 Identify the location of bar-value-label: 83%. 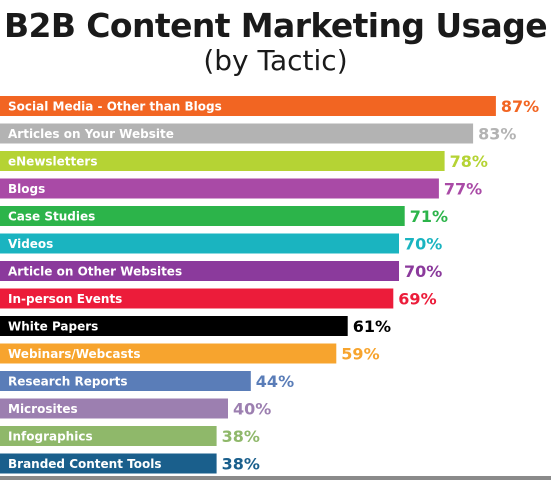
(497, 134).